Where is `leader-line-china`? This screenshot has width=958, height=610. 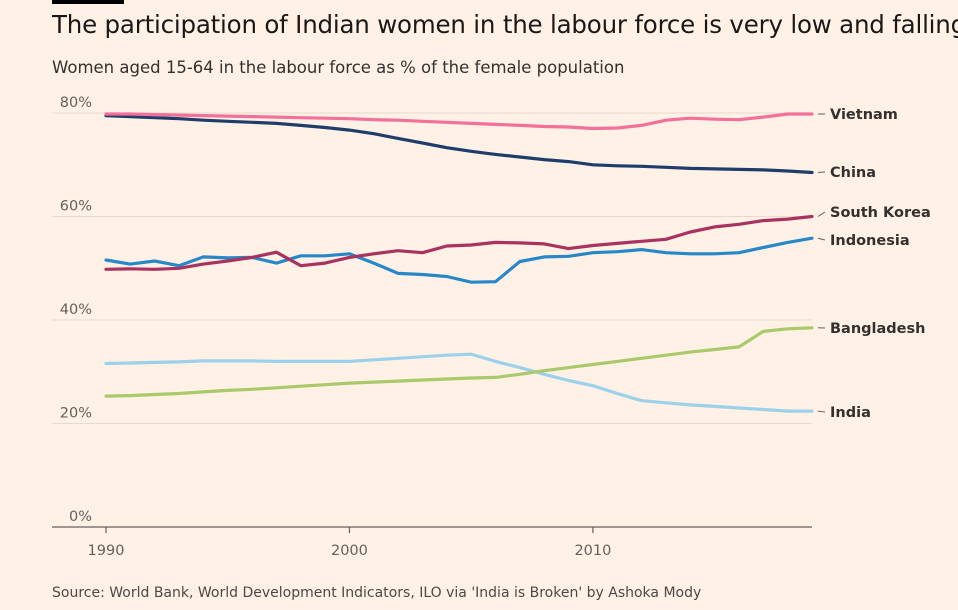 leader-line-china is located at coordinates (821, 172).